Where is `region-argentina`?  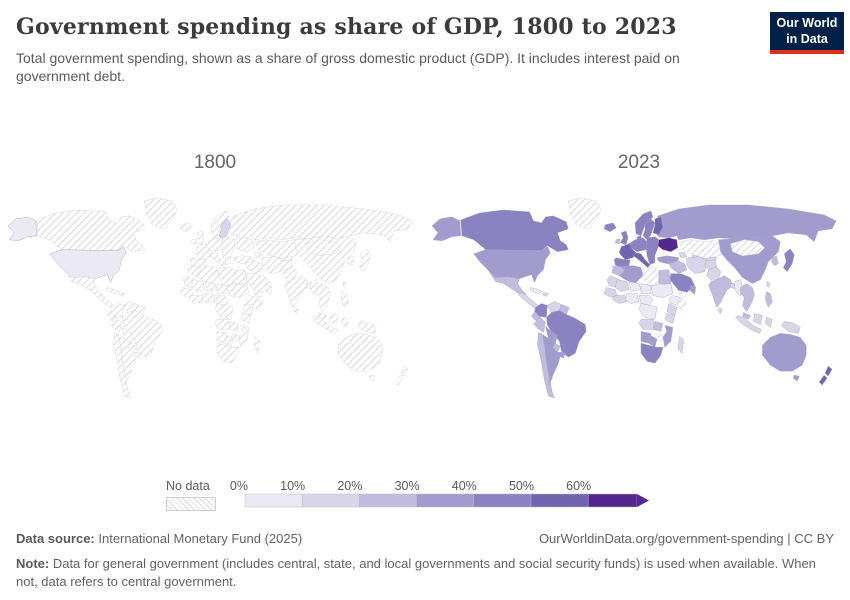
region-argentina is located at coordinates (128, 360).